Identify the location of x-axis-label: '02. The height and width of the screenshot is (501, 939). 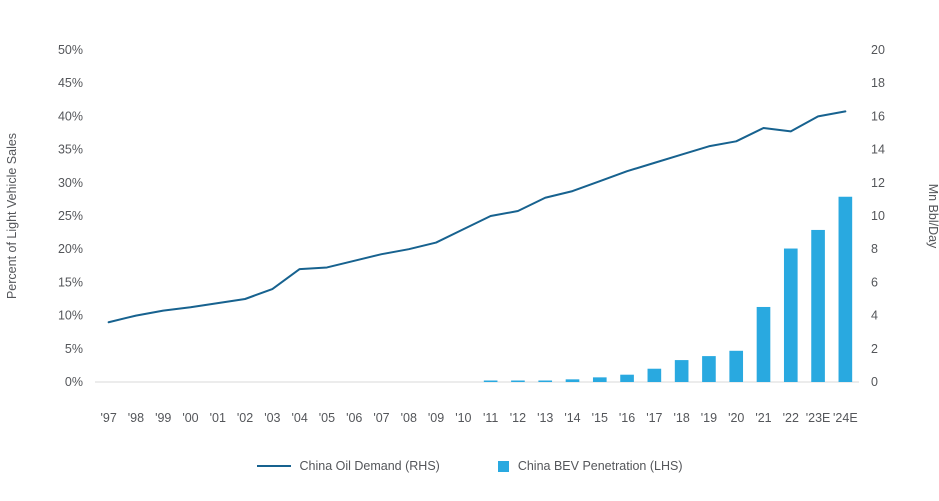
(245, 418).